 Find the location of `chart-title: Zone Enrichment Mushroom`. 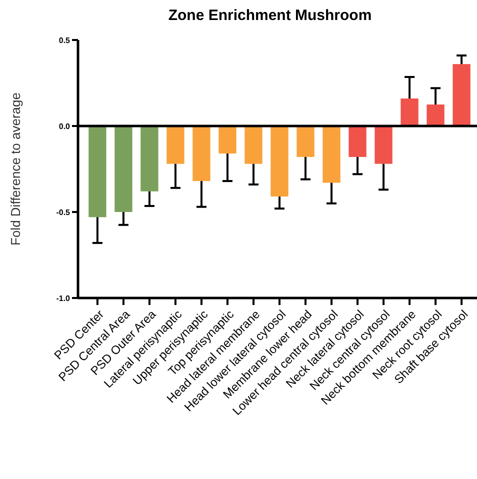

chart-title: Zone Enrichment Mushroom is located at coordinates (270, 15).